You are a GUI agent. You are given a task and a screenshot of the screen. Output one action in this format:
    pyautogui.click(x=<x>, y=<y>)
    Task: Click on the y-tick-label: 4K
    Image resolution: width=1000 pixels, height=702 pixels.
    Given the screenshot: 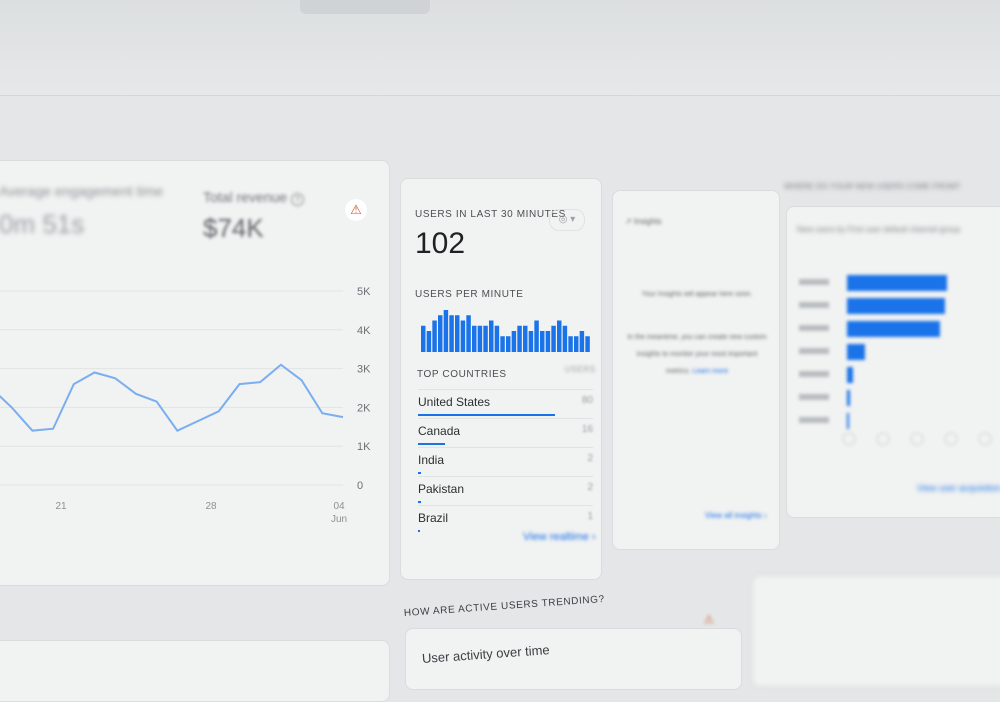 What is the action you would take?
    pyautogui.click(x=364, y=331)
    